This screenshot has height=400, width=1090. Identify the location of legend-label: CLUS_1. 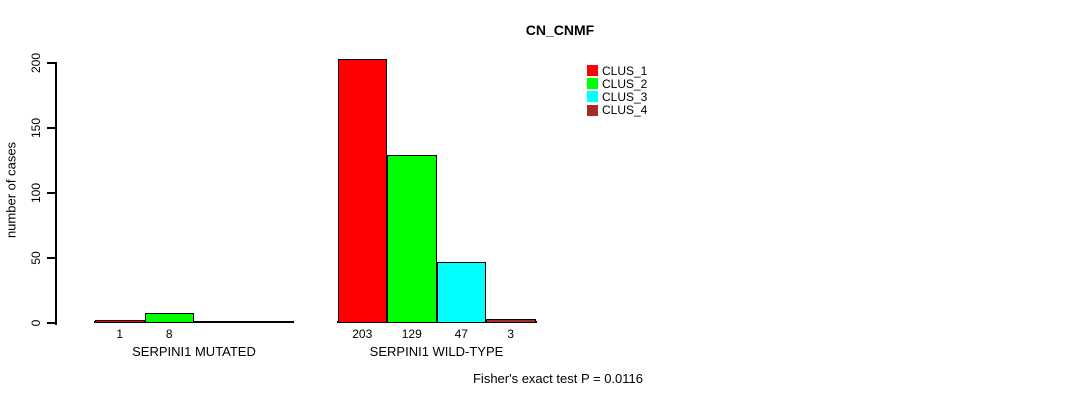
(625, 70).